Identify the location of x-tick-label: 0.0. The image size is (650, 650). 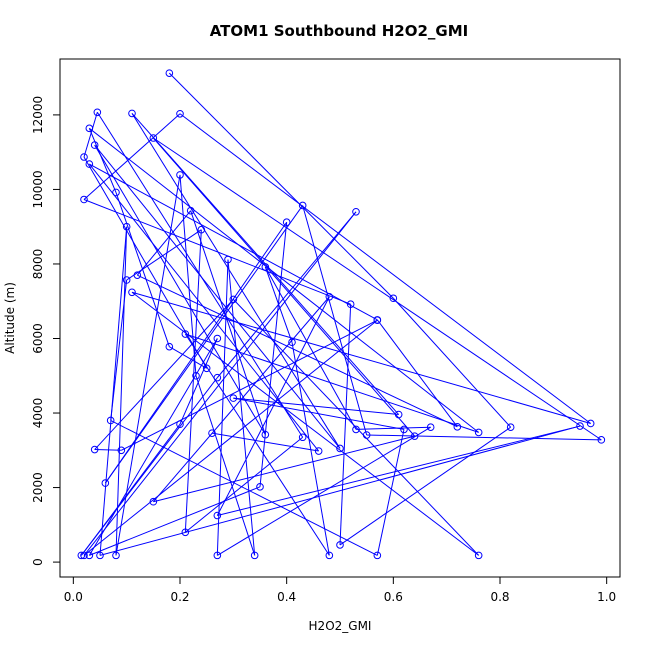
(73, 597).